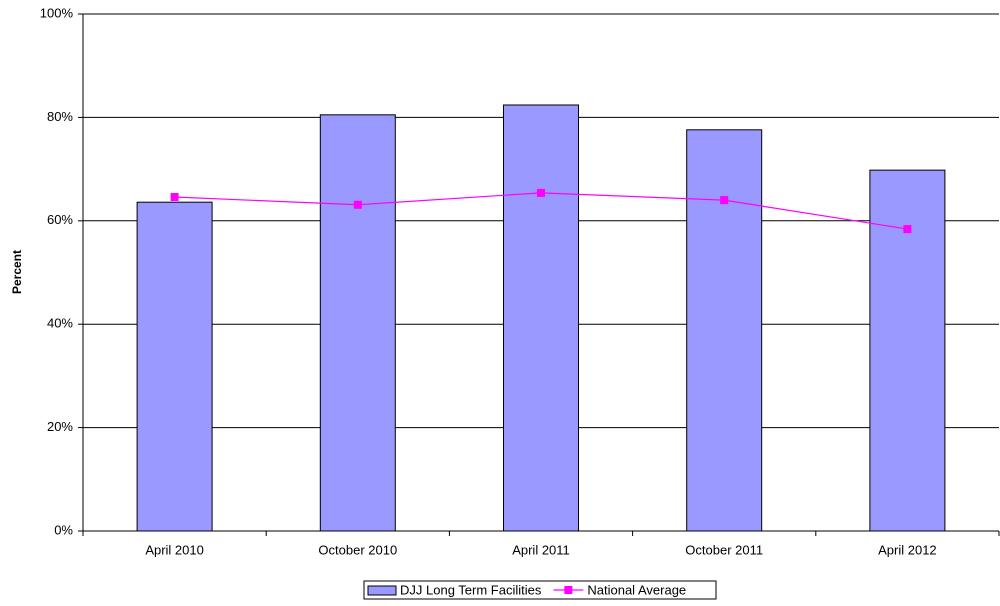 Image resolution: width=1000 pixels, height=606 pixels. I want to click on x-tick-label: April 2012, so click(907, 549).